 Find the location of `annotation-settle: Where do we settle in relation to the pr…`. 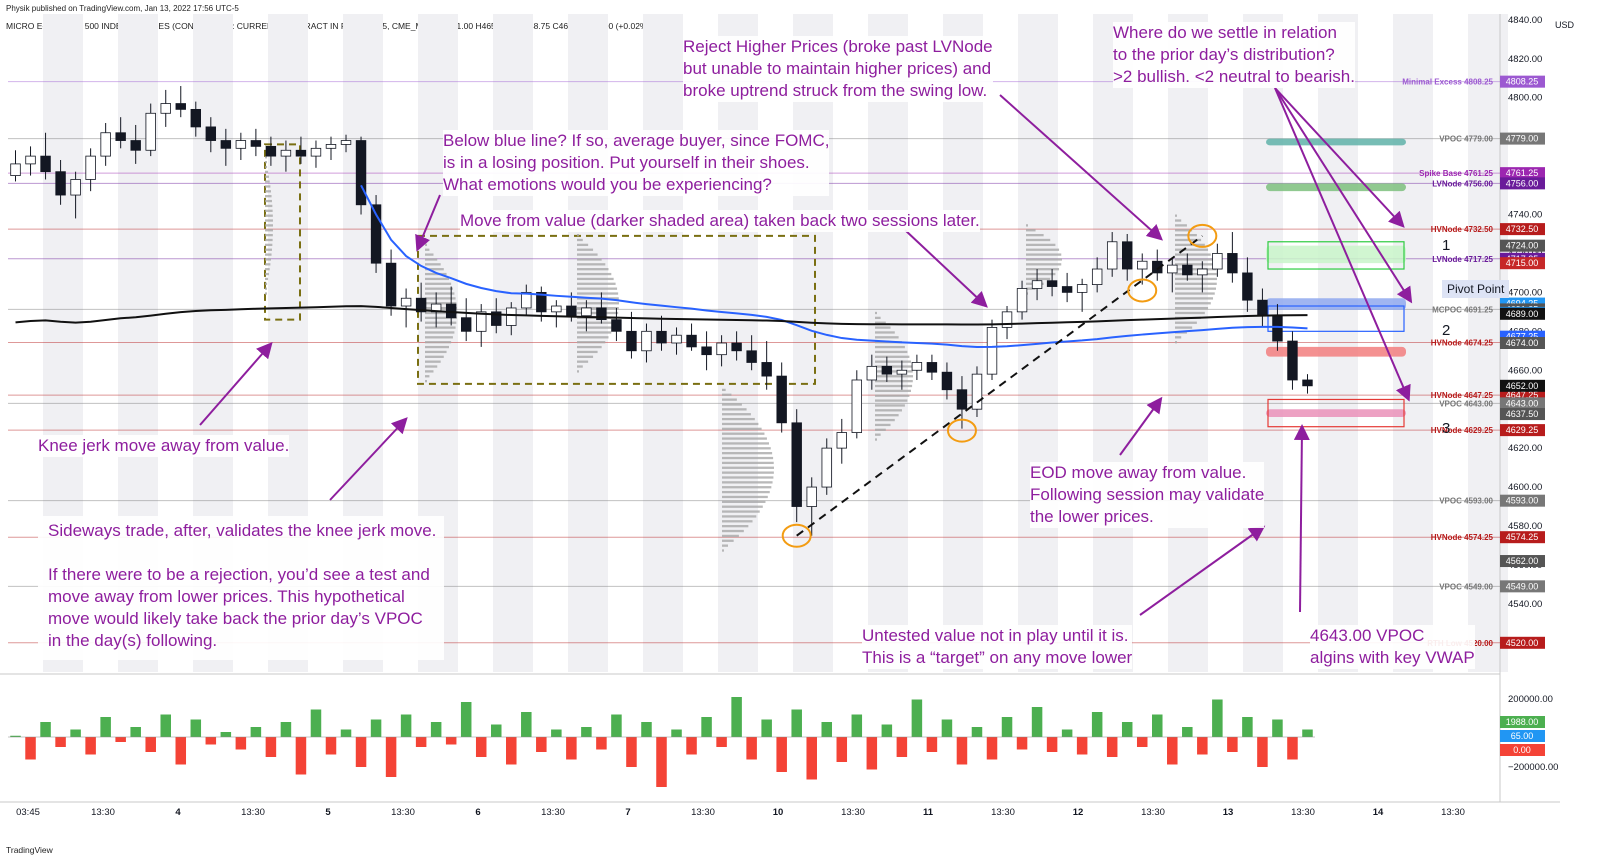

annotation-settle: Where do we settle in relation to the pr… is located at coordinates (1234, 55).